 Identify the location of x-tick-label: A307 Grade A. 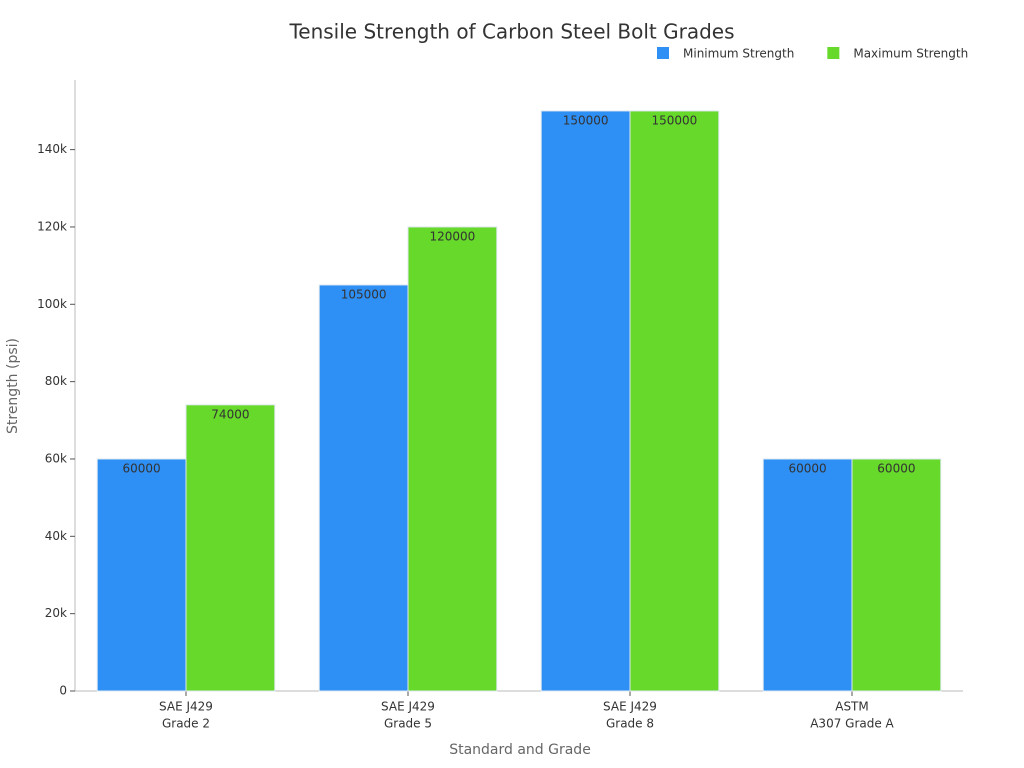
(852, 724).